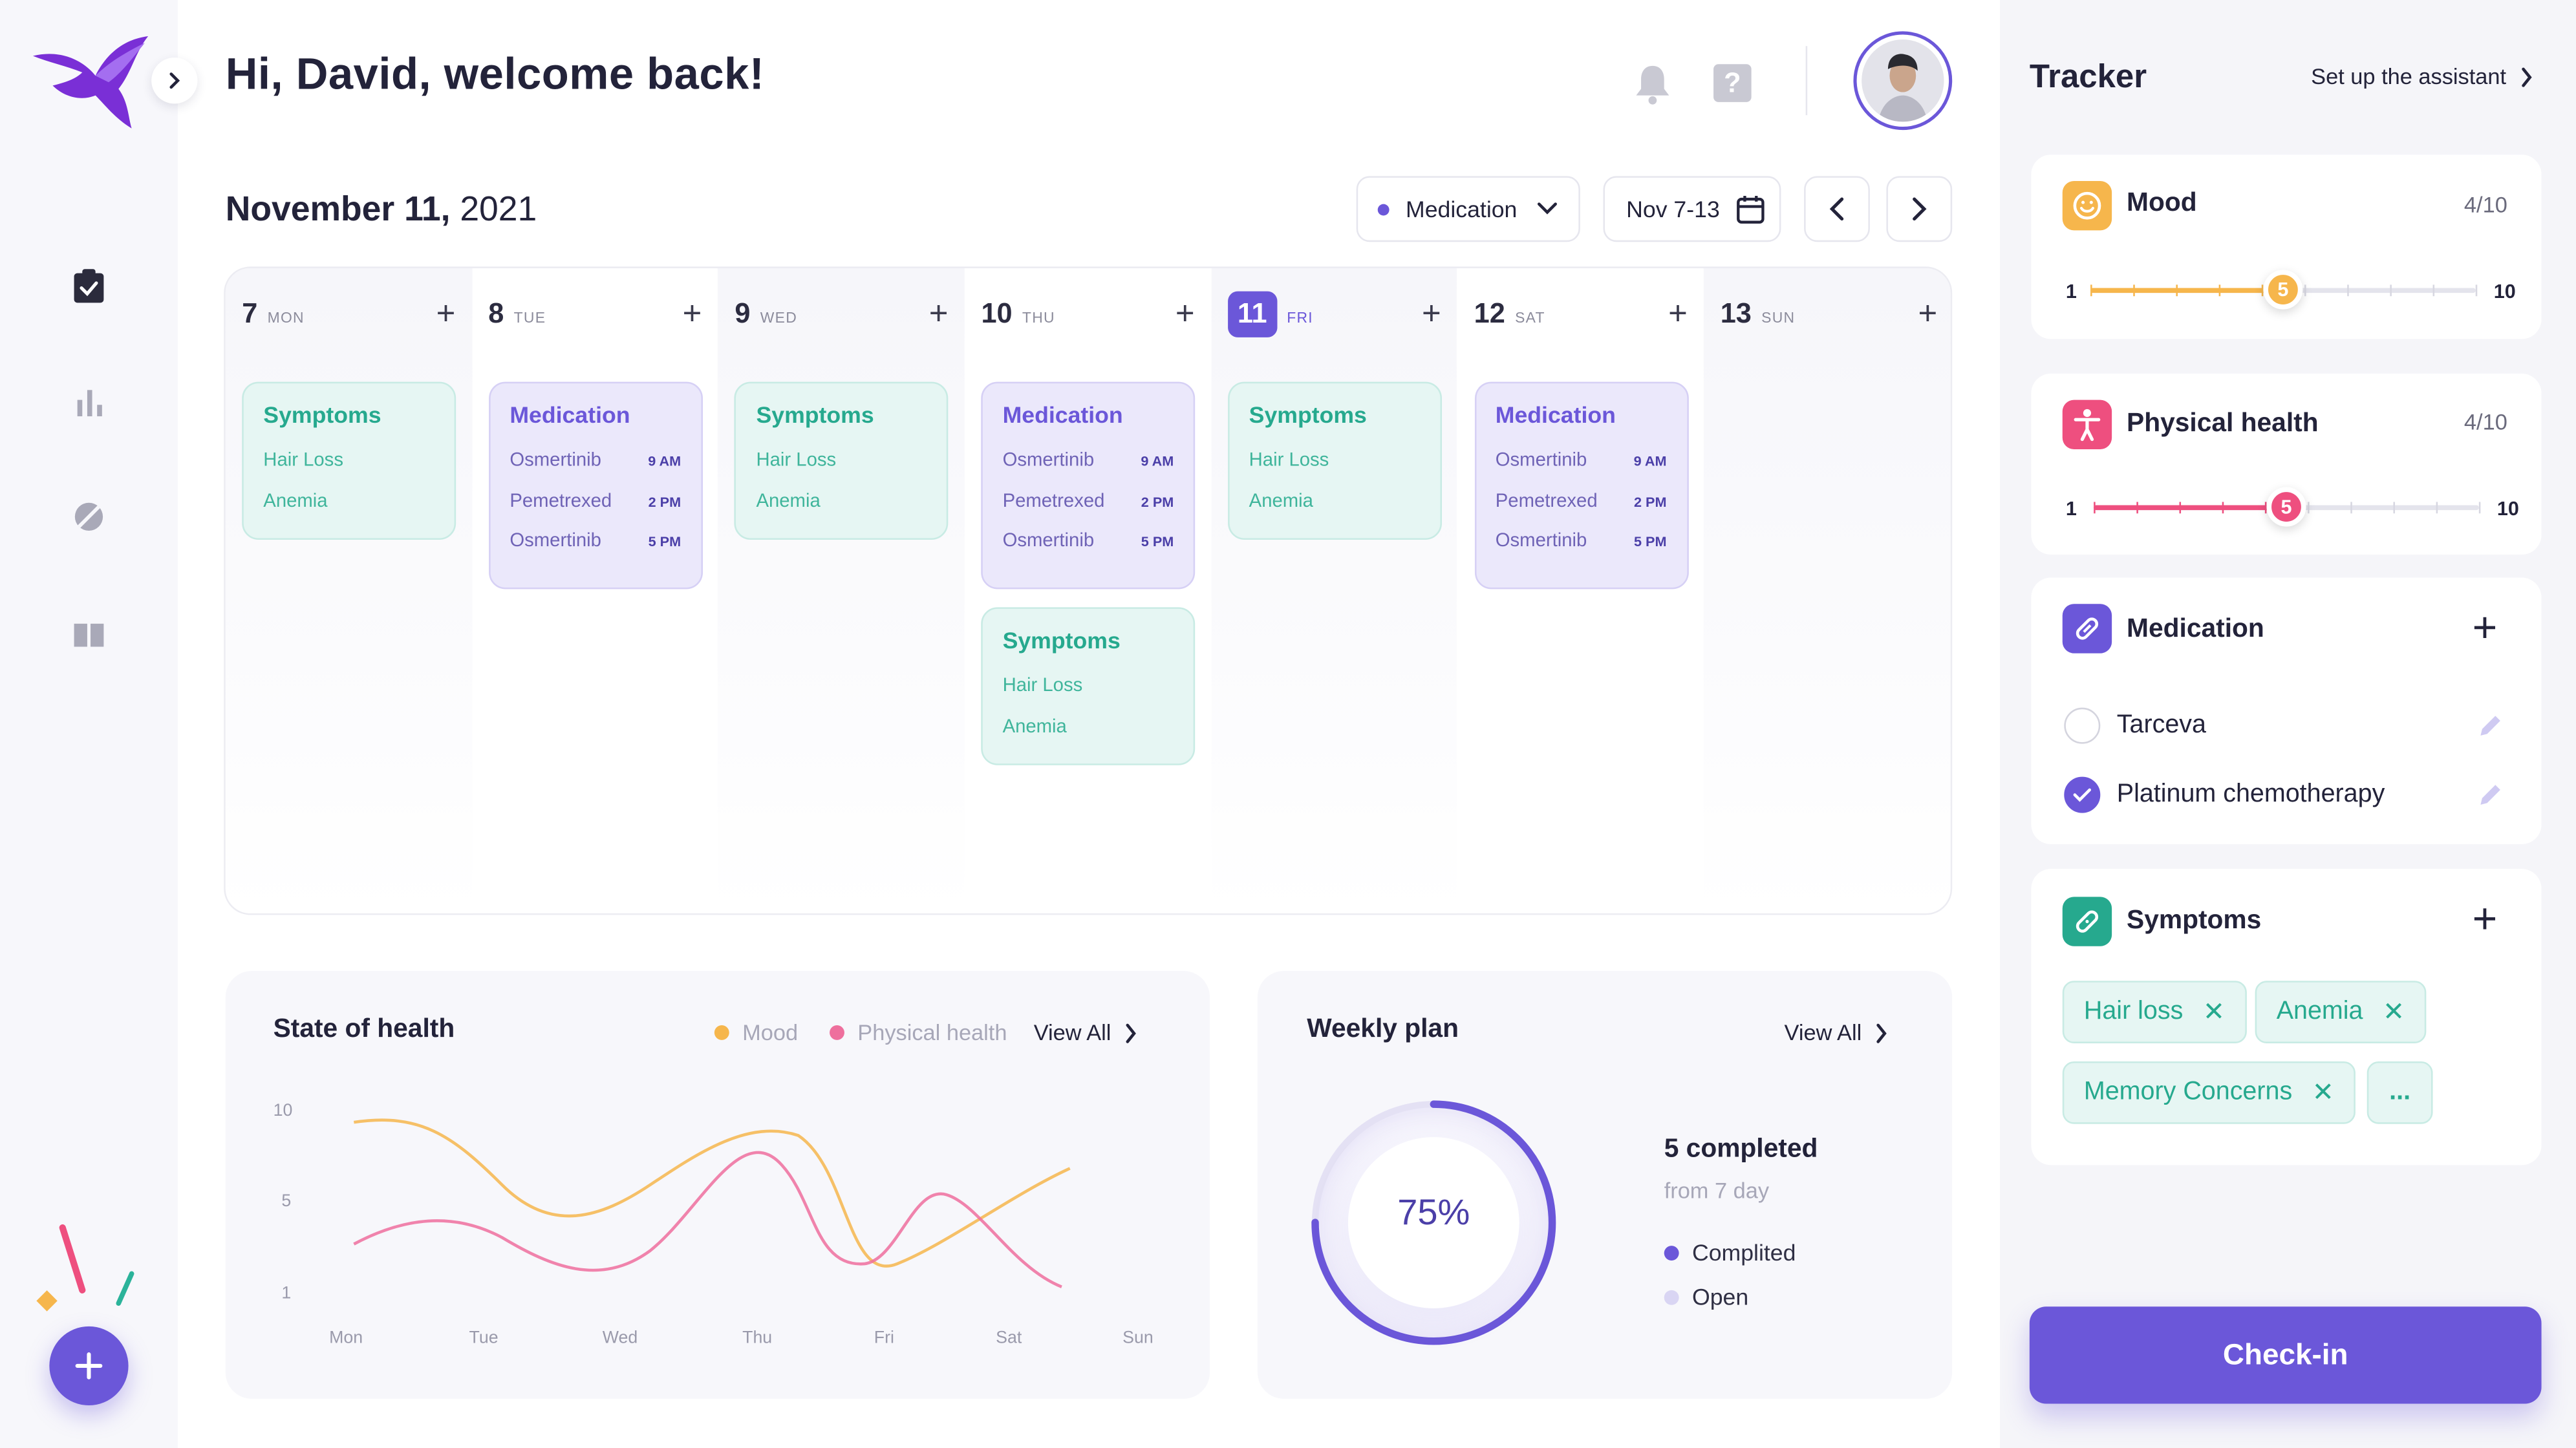 This screenshot has height=1448, width=2576. I want to click on smile-icon, so click(2087, 205).